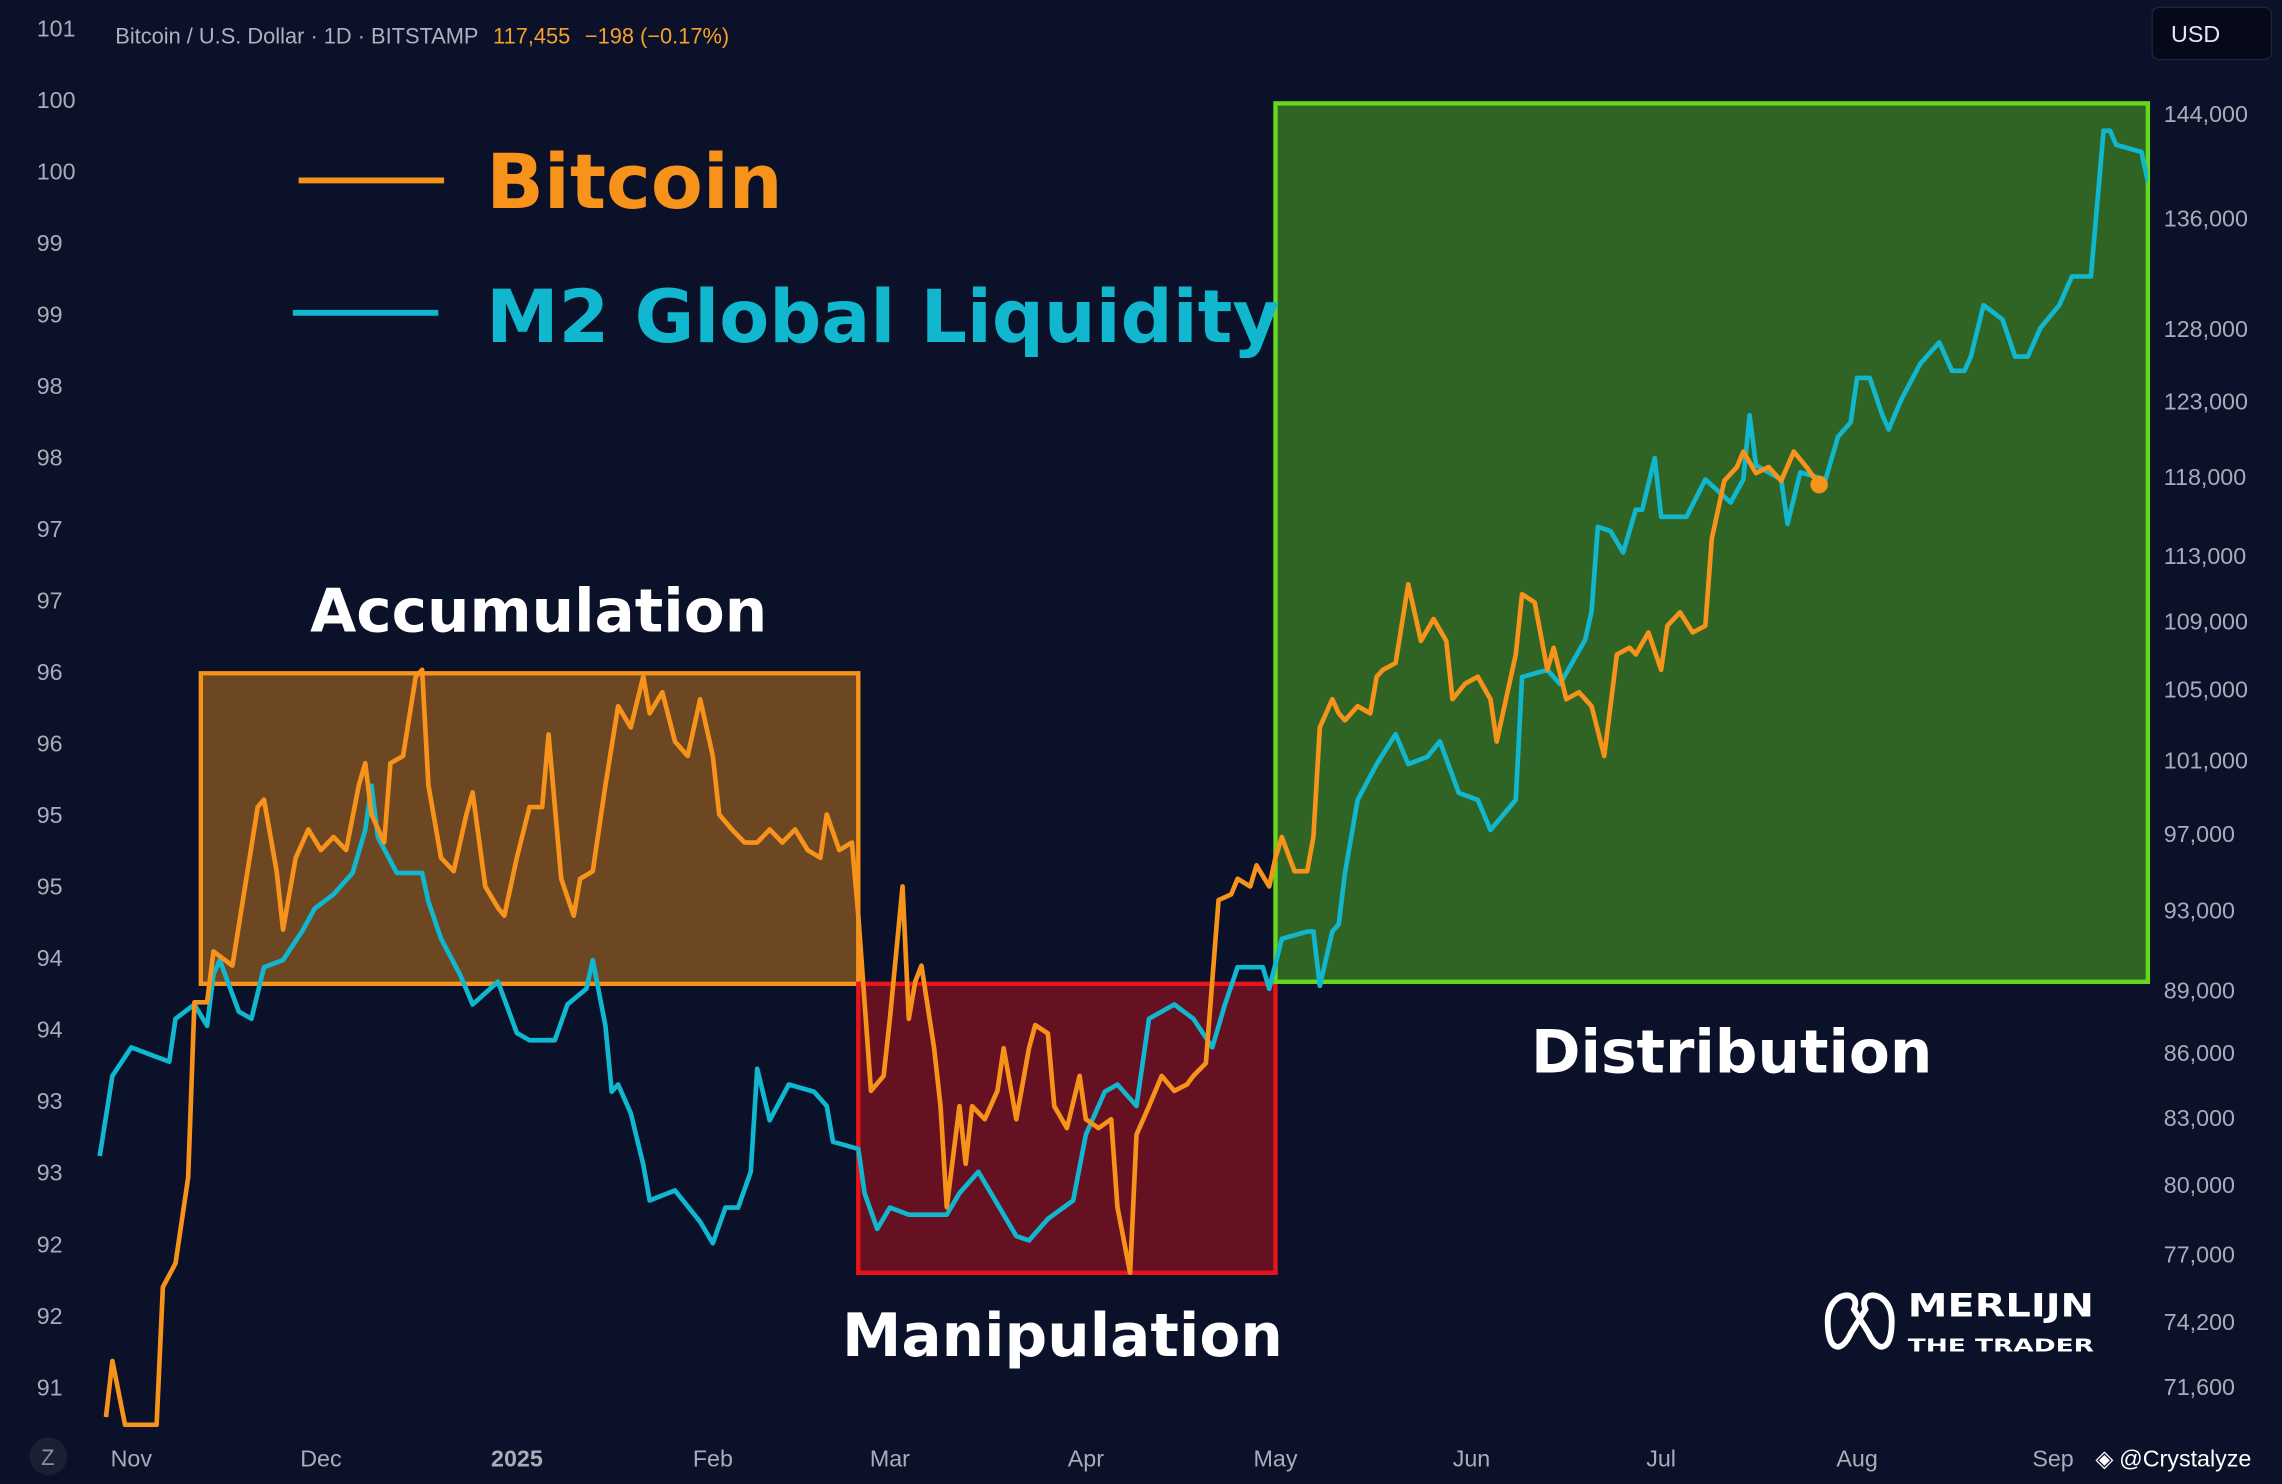 The image size is (2282, 1484). What do you see at coordinates (2199, 911) in the screenshot?
I see `right-axis-tick: 93,000` at bounding box center [2199, 911].